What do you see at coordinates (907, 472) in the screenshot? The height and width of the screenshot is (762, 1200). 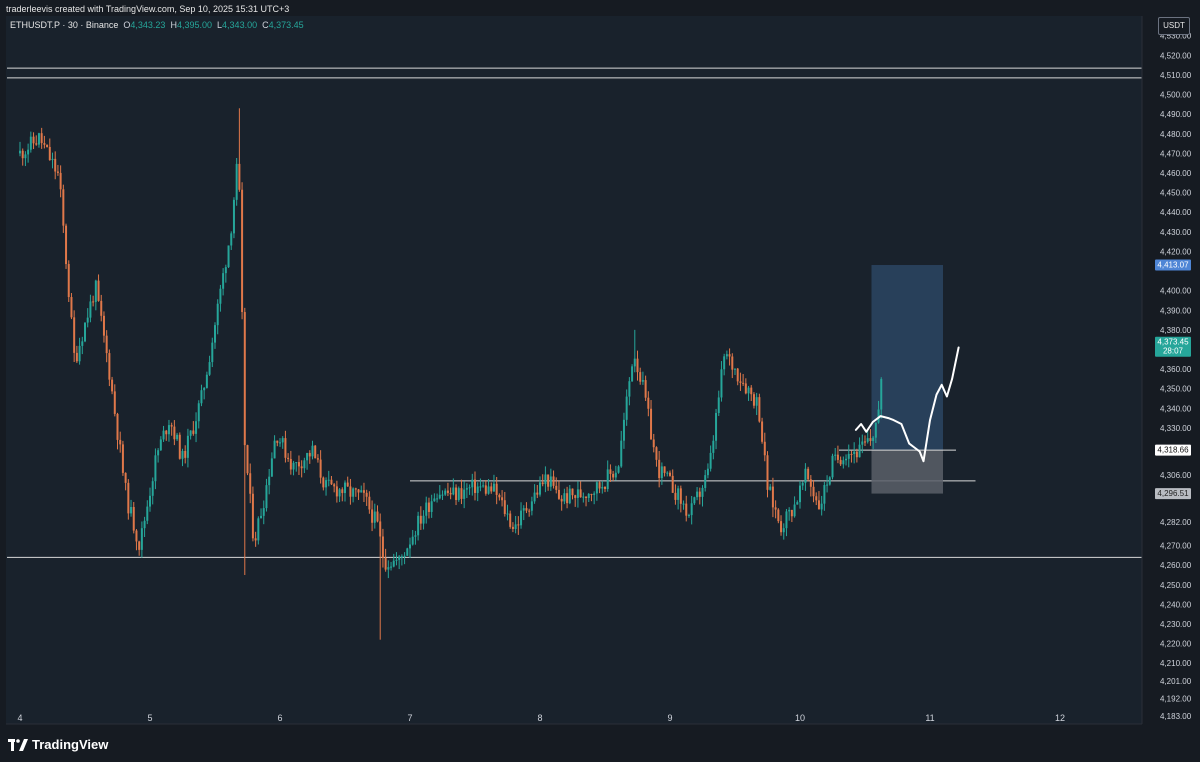 I see `stop-zone` at bounding box center [907, 472].